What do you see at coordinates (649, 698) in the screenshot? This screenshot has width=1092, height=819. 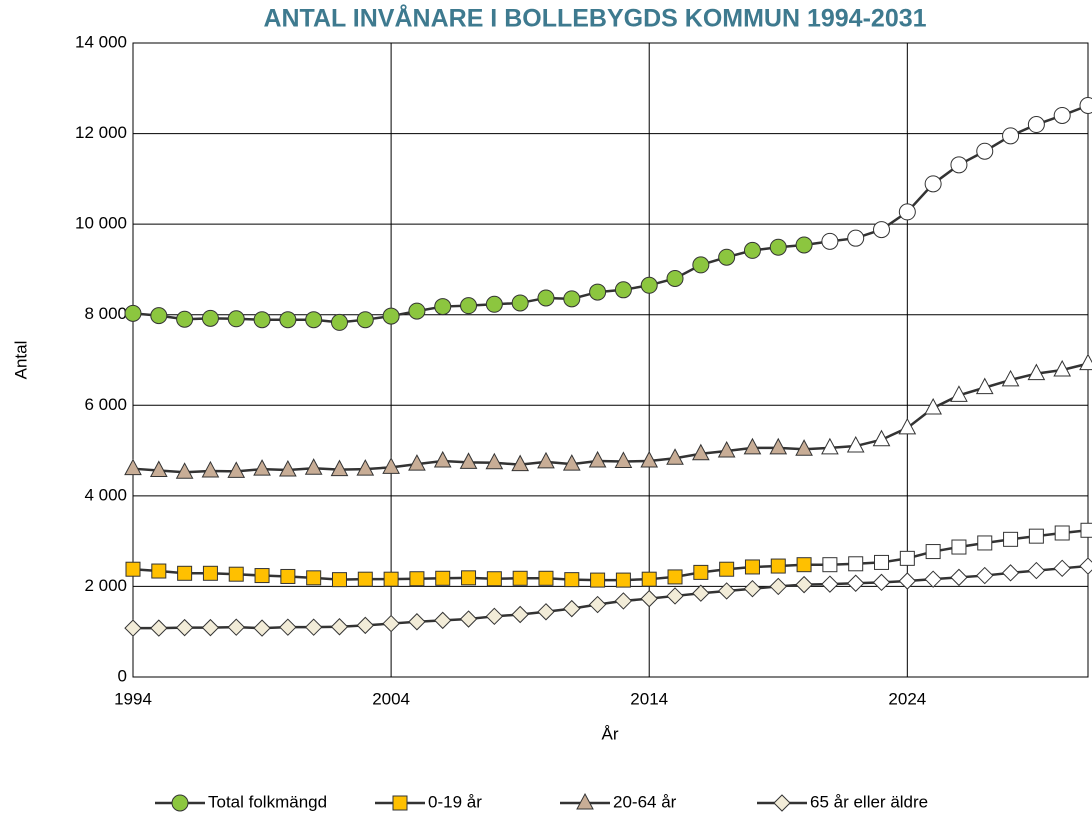 I see `x-tick-label: 2014` at bounding box center [649, 698].